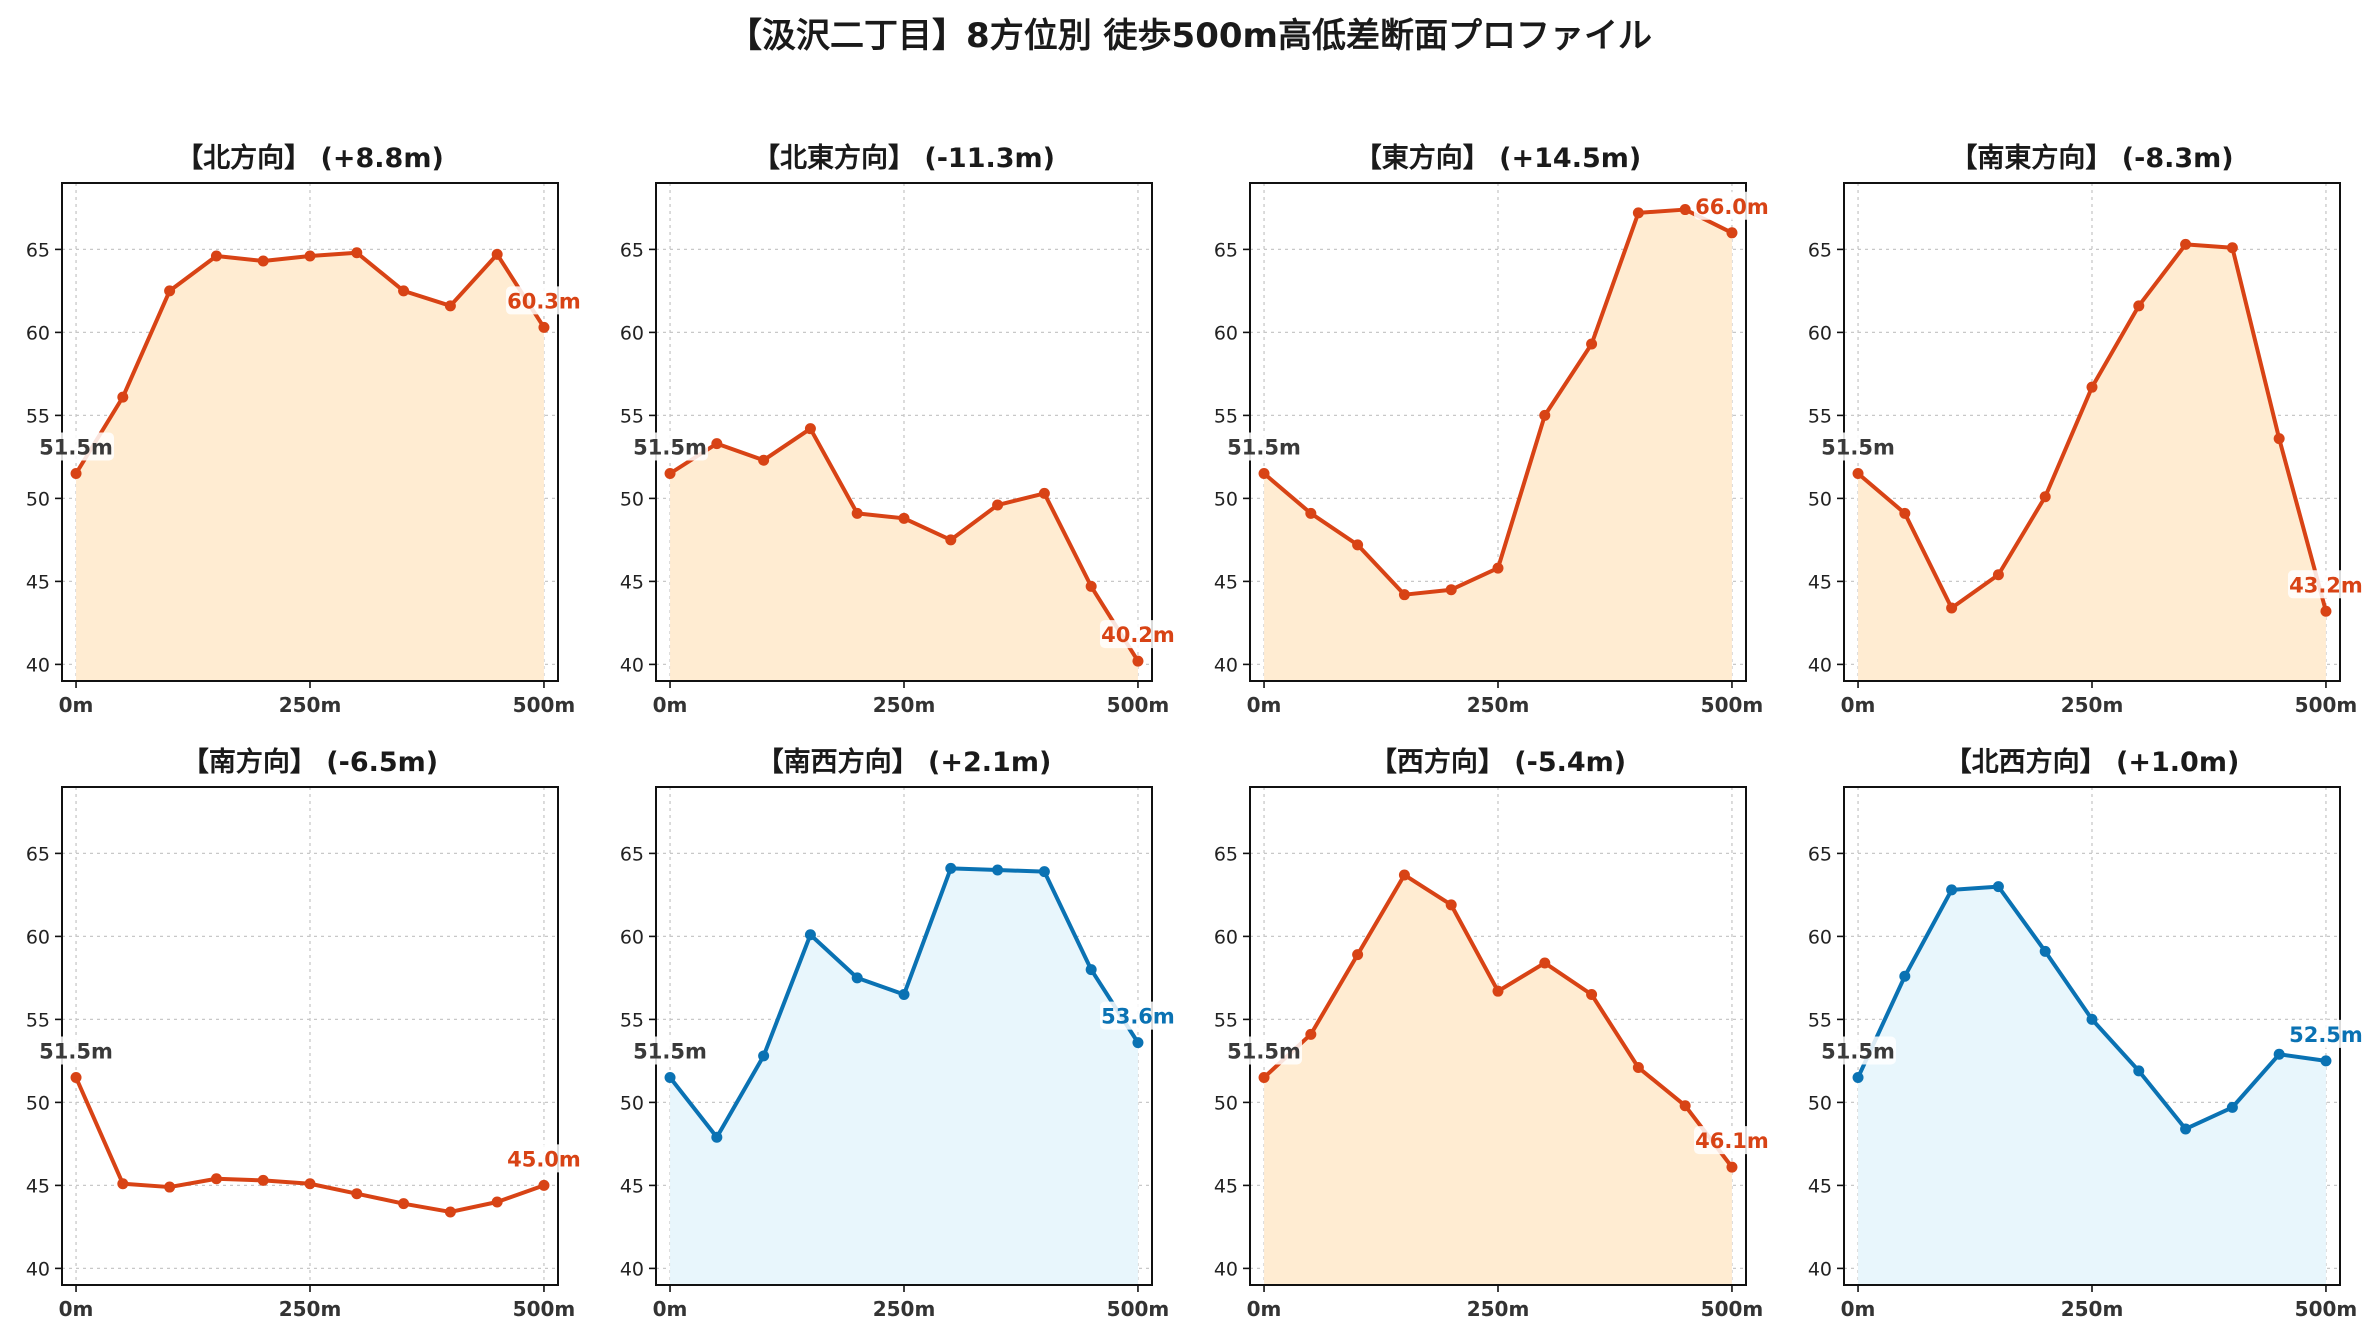 This screenshot has height=1340, width=2380. I want to click on end-label: 43.2m, so click(2326, 585).